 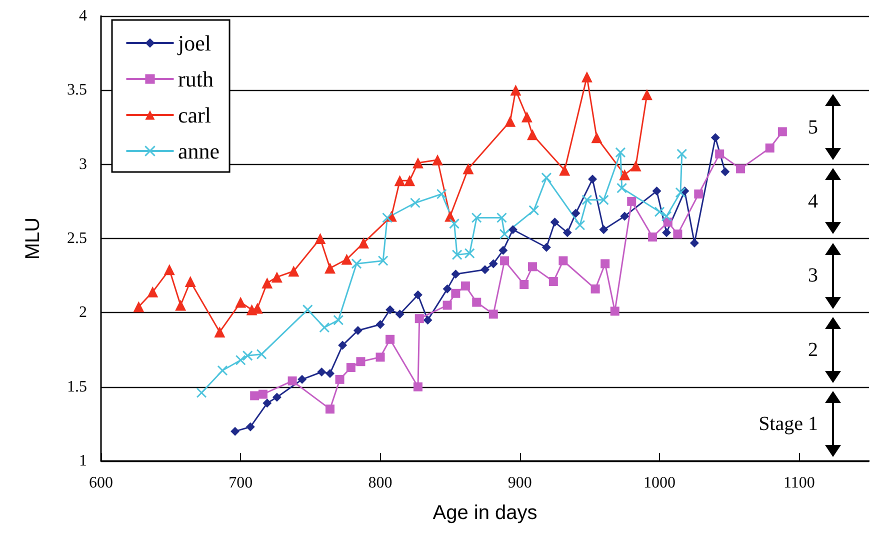 I want to click on legend-label: joel, so click(x=194, y=43).